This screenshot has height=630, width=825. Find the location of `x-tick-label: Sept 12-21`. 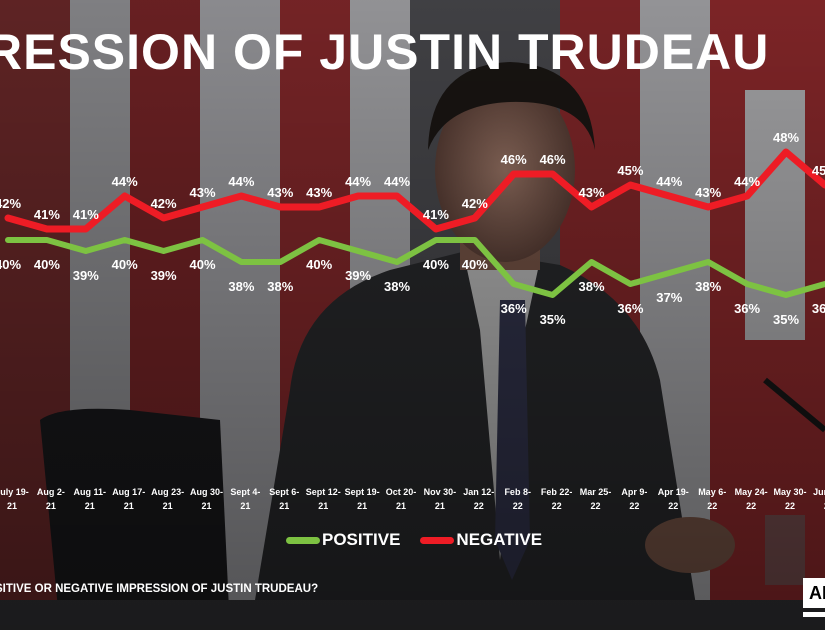

x-tick-label: Sept 12-21 is located at coordinates (323, 499).